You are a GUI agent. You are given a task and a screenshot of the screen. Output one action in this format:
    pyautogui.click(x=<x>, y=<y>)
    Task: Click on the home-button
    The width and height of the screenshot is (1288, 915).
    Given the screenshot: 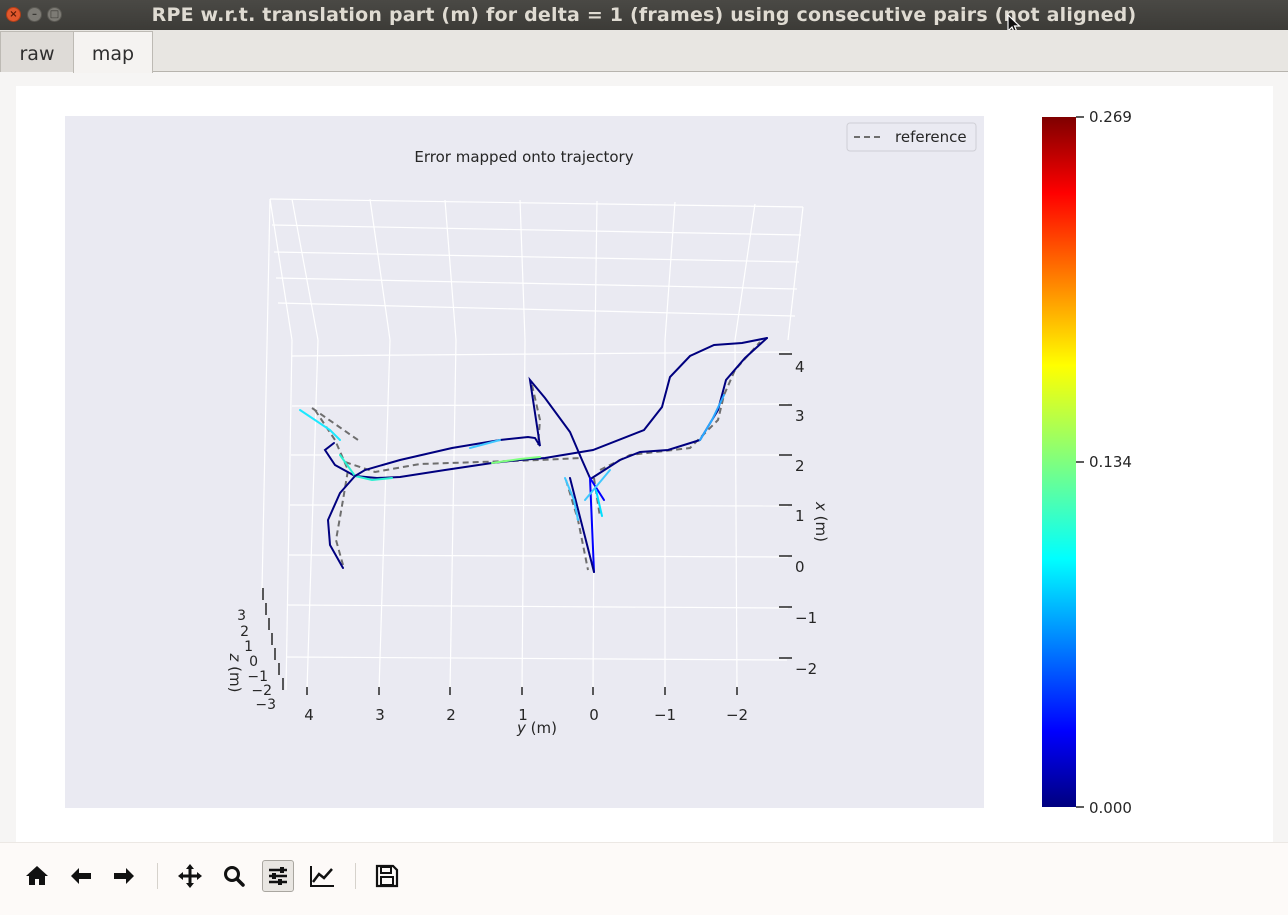 What is the action you would take?
    pyautogui.click(x=37, y=876)
    